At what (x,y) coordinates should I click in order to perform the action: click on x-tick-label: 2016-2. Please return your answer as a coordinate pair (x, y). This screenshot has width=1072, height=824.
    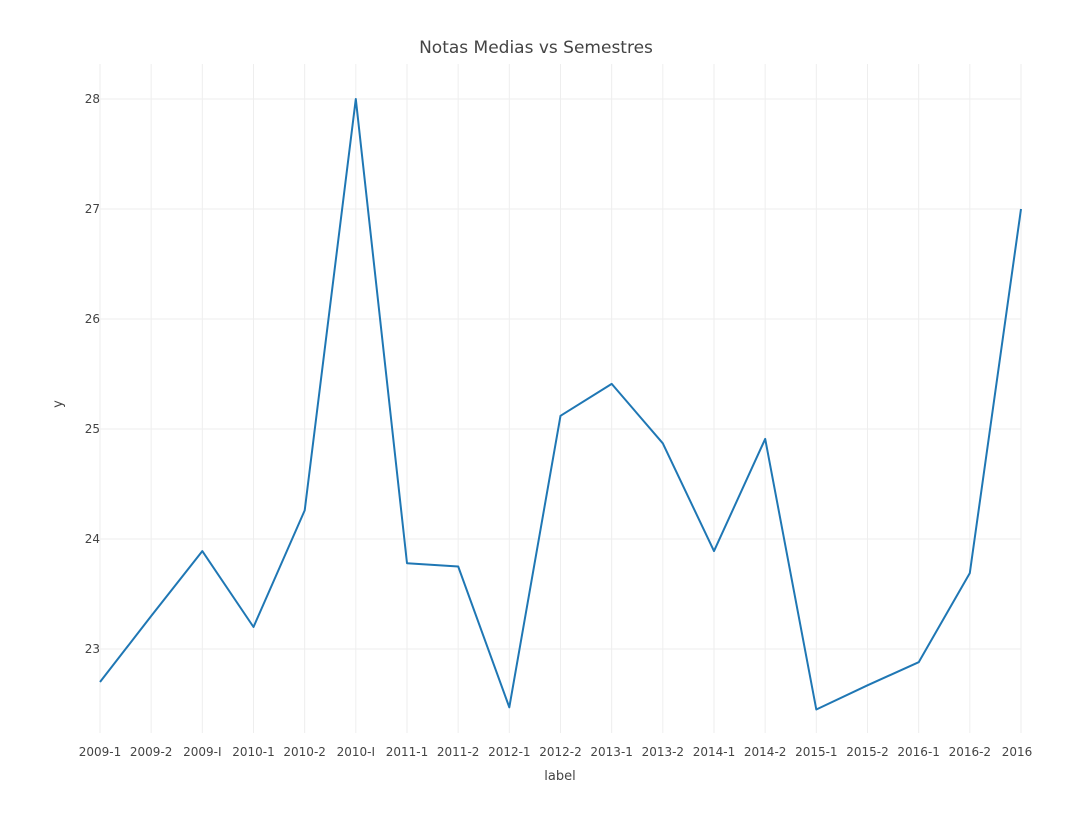
    Looking at the image, I should click on (970, 752).